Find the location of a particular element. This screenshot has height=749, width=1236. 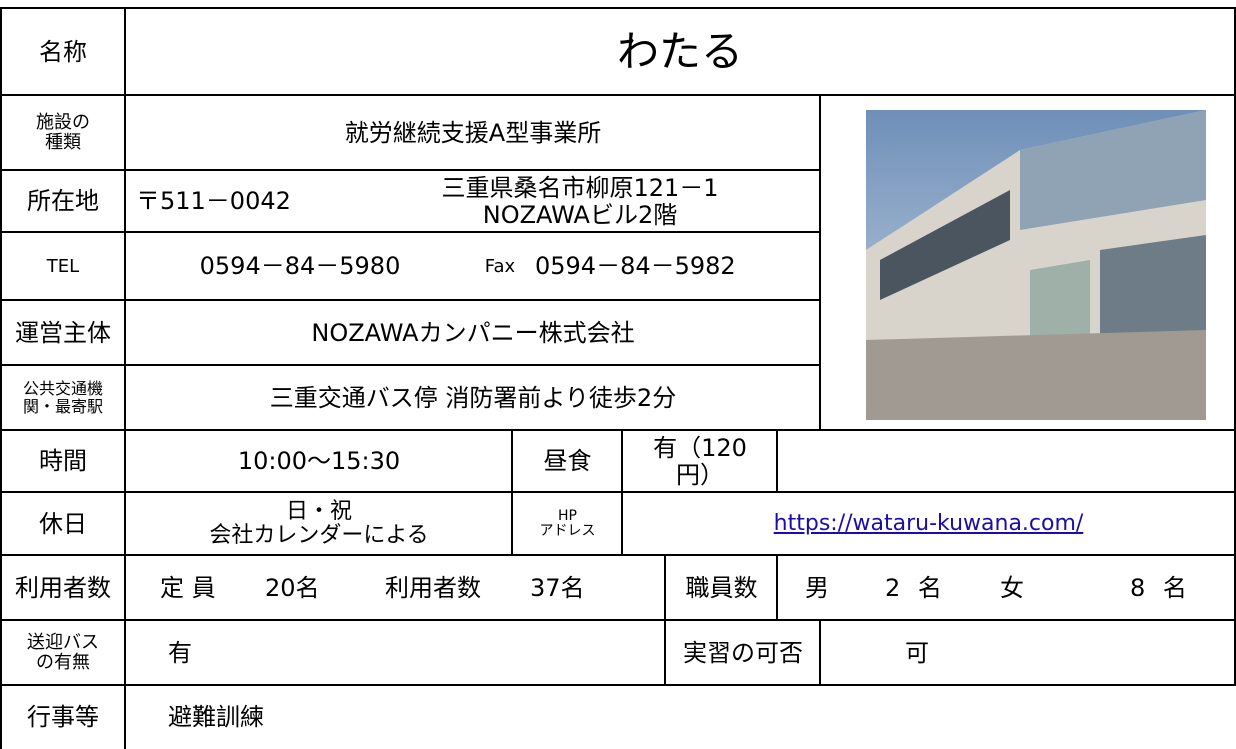

value: 可 is located at coordinates (917, 652).